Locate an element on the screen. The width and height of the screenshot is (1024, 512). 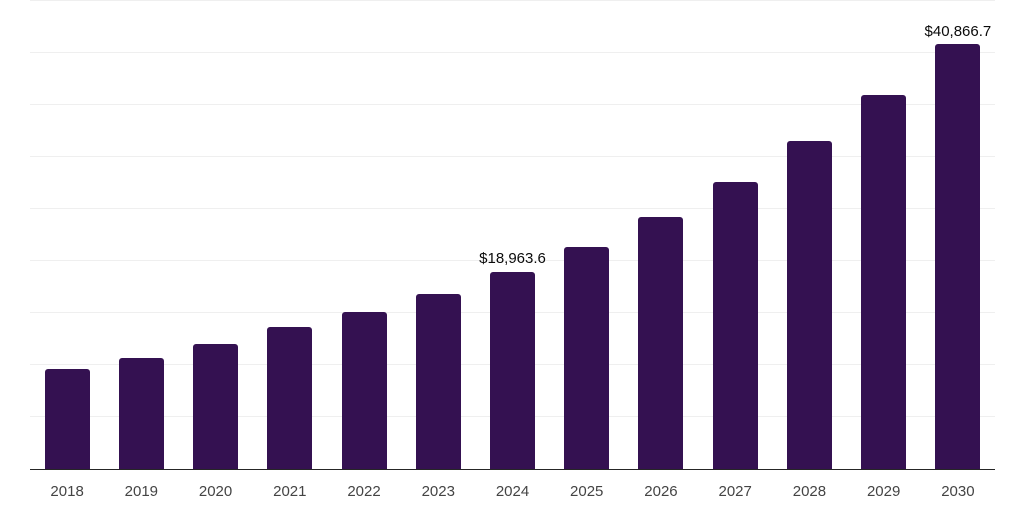
x-tick-label-2030: 2030 is located at coordinates (958, 491).